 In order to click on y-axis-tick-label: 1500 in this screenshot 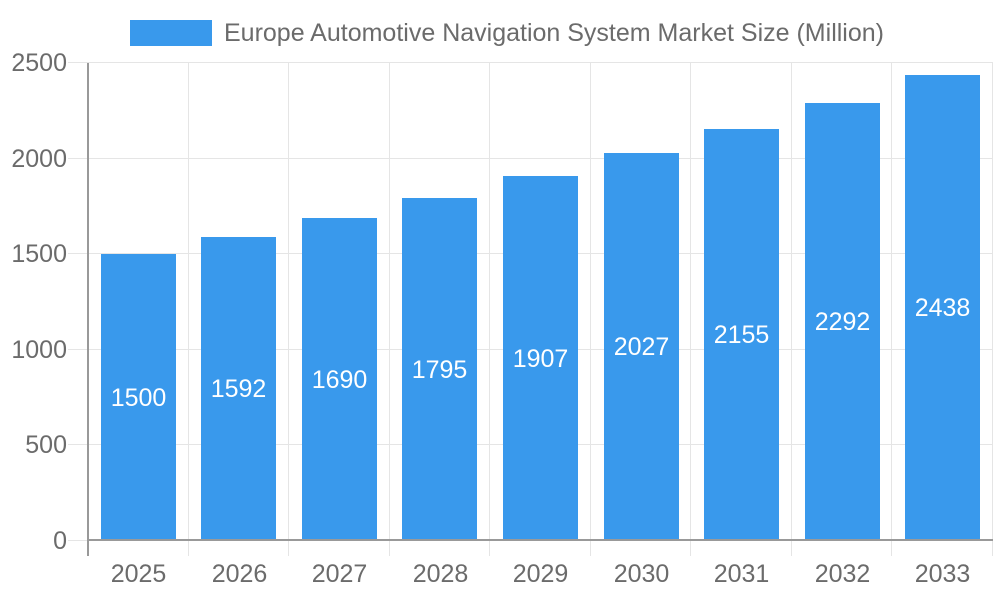, I will do `click(39, 254)`.